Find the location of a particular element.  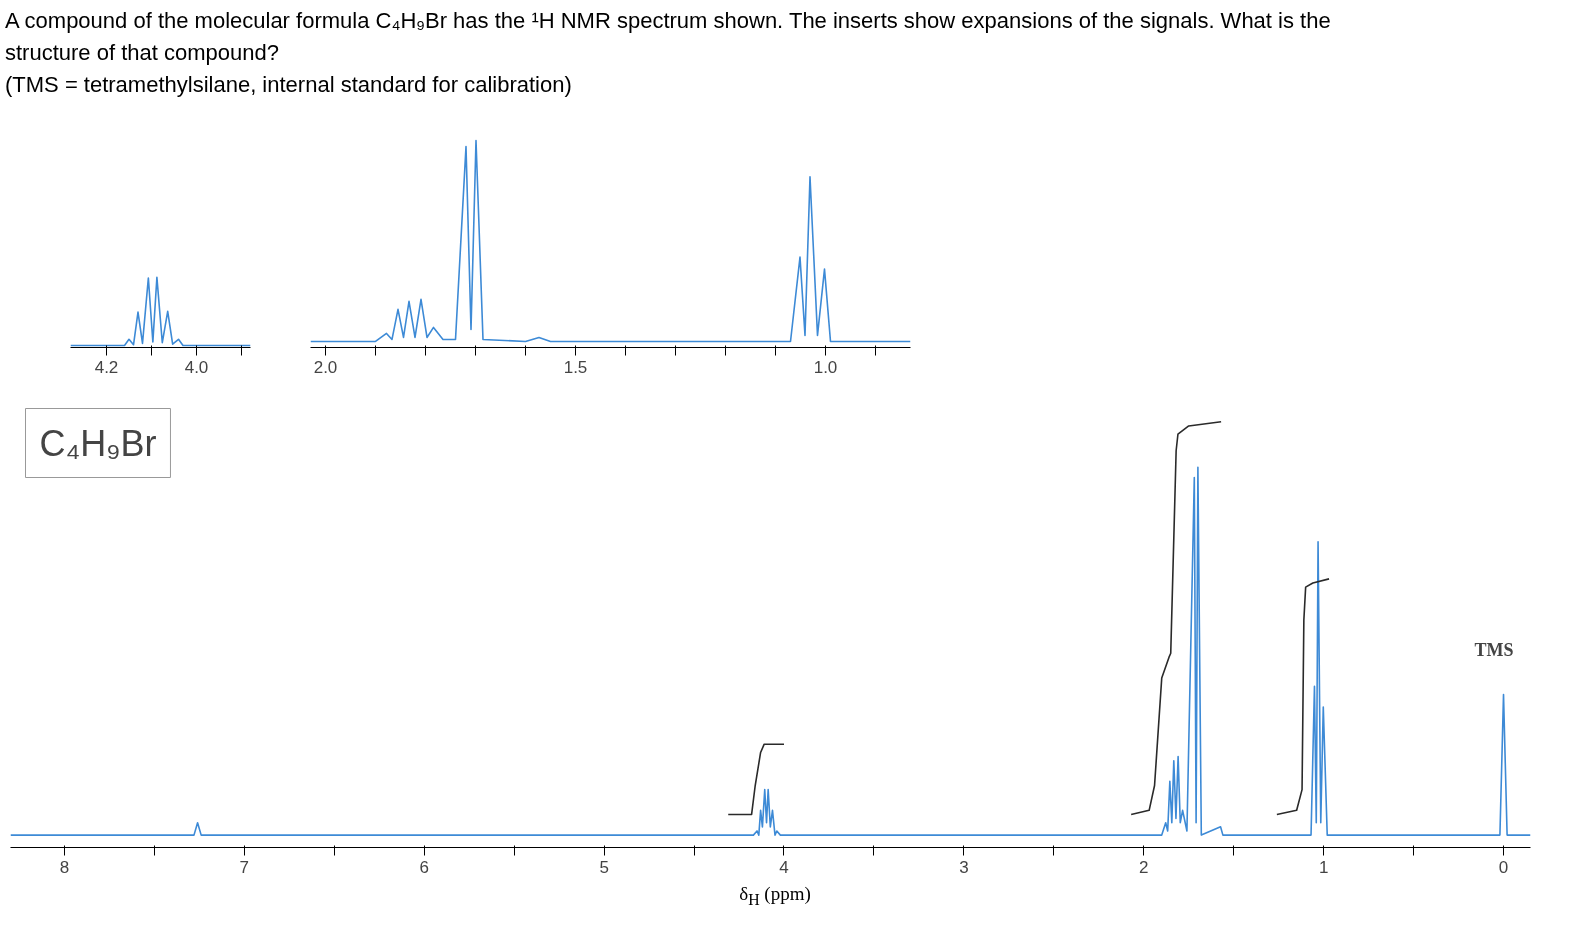

x-tick-label: 5 is located at coordinates (604, 867).